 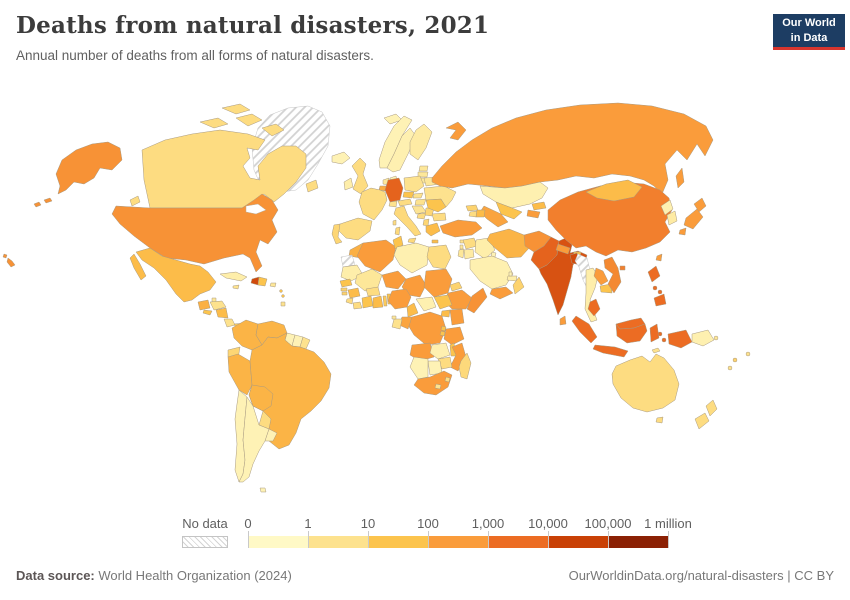 What do you see at coordinates (421, 216) in the screenshot?
I see `country-bosnia` at bounding box center [421, 216].